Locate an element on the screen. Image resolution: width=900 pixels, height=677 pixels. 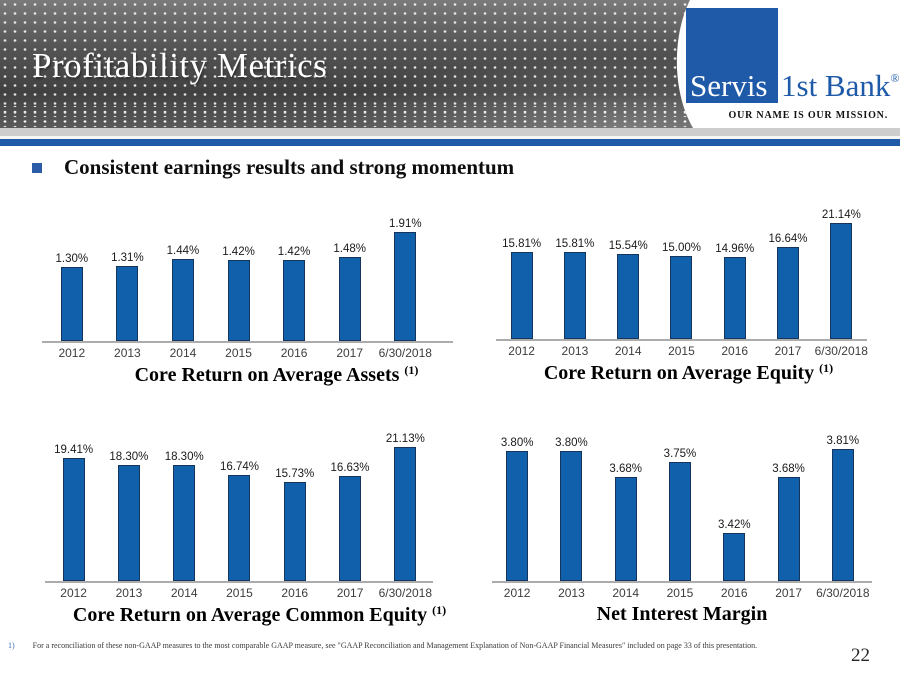
bar-value-label: 15.81% is located at coordinates (522, 244).